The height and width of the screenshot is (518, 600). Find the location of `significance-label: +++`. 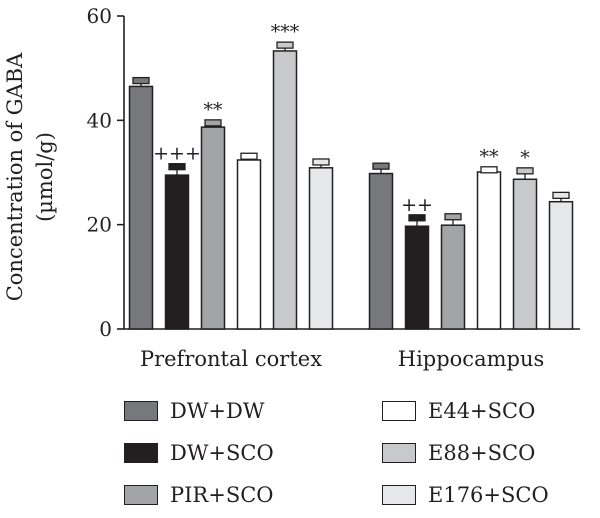

significance-label: +++ is located at coordinates (177, 154).